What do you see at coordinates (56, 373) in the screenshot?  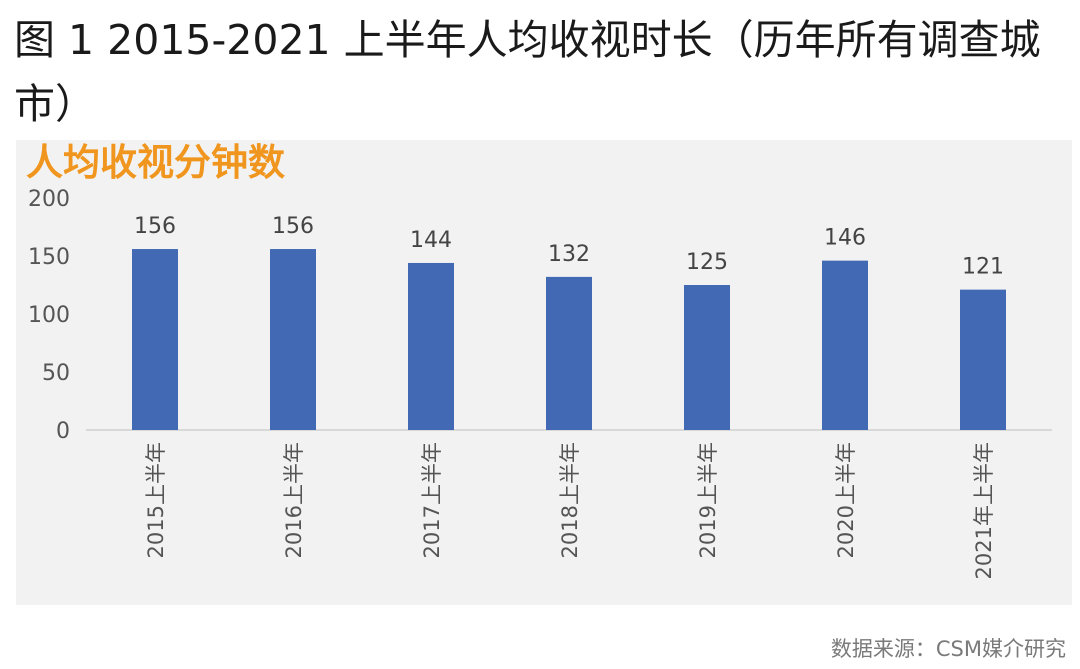 I see `y-tick-label: 50` at bounding box center [56, 373].